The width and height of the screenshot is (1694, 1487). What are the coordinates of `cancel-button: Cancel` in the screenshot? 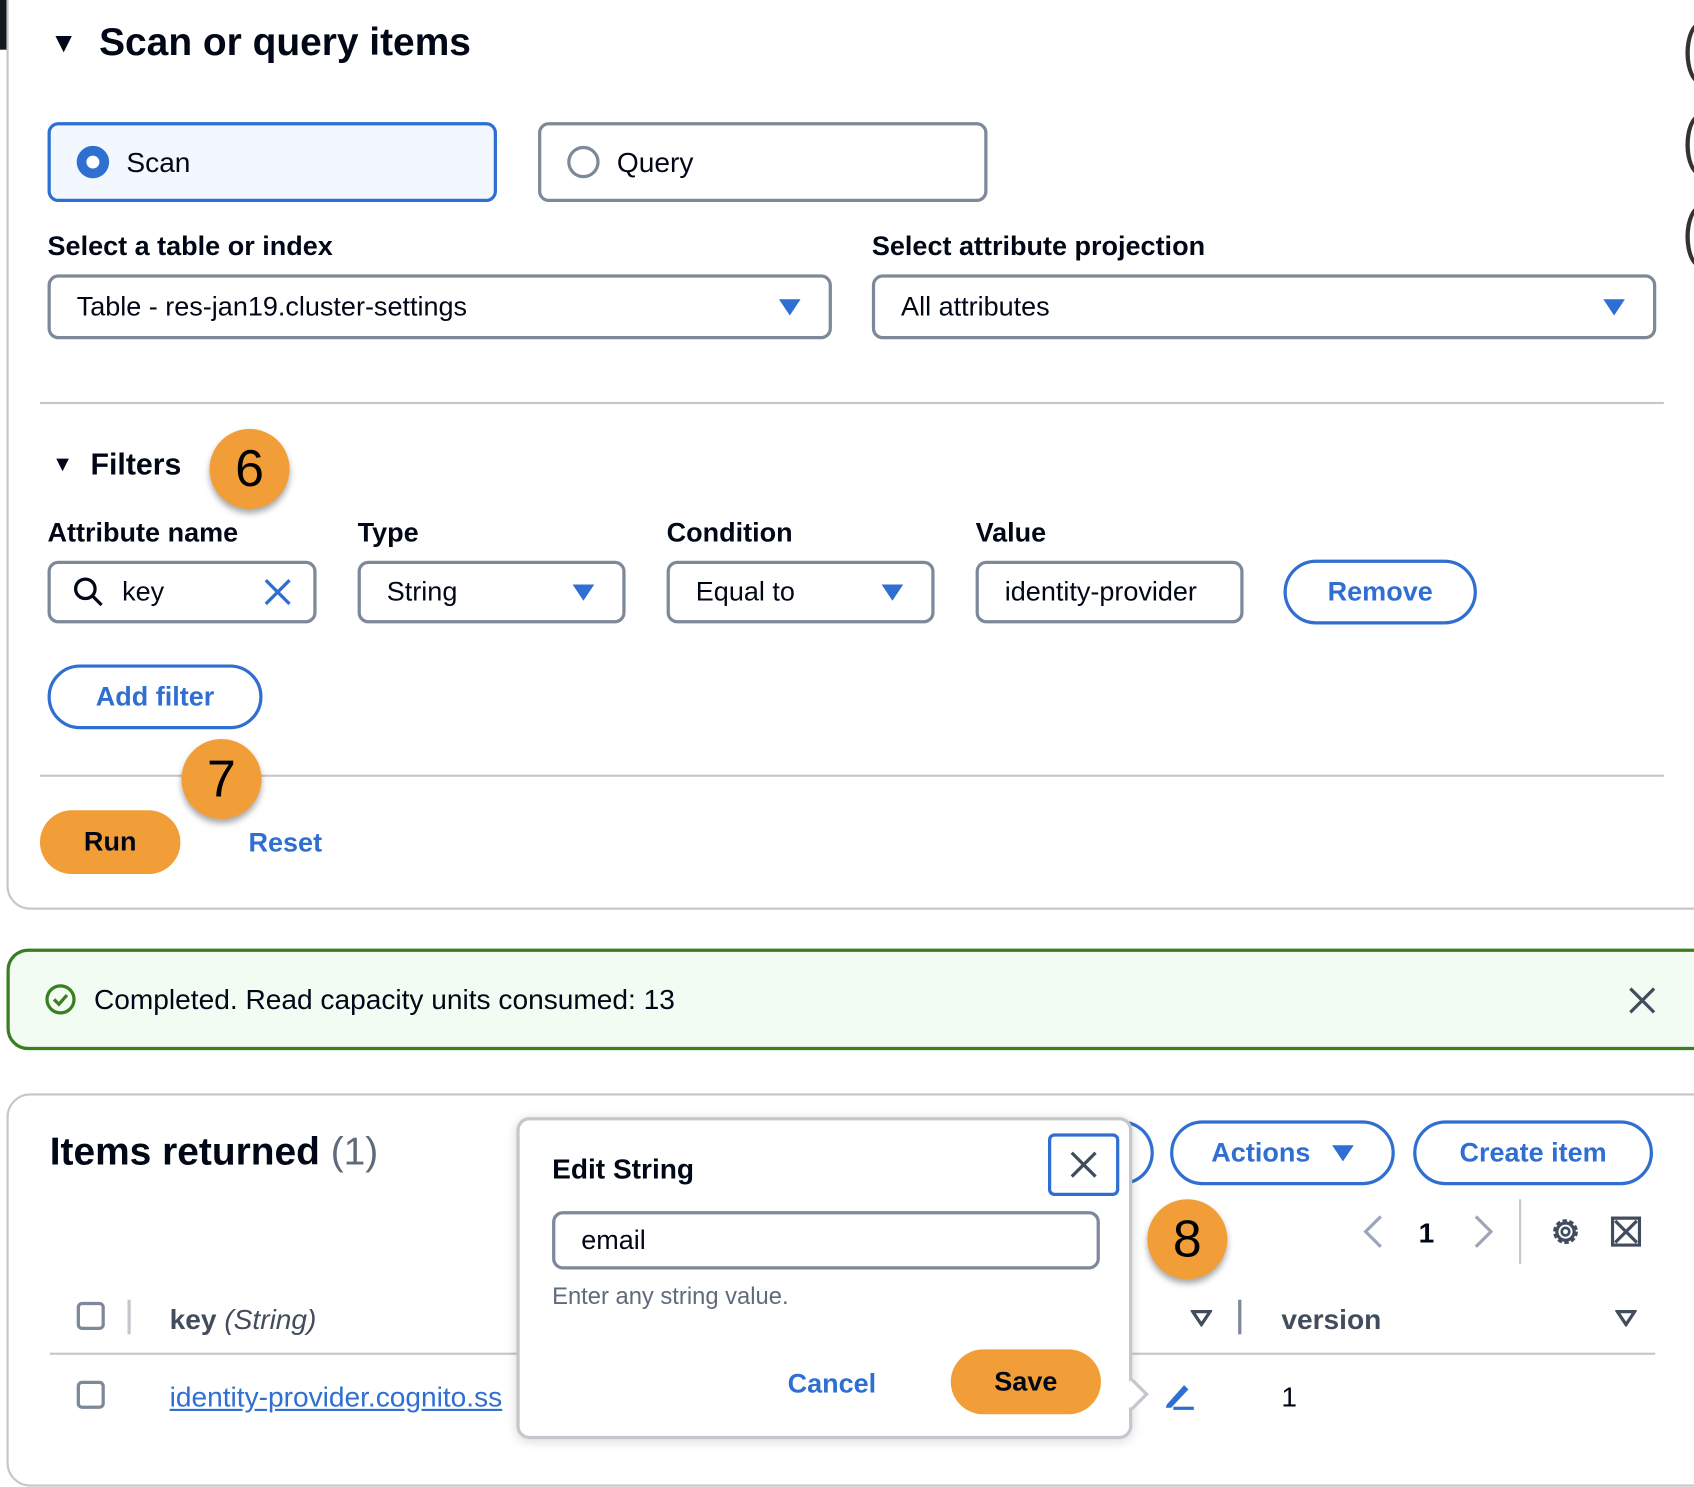 It's located at (832, 1384).